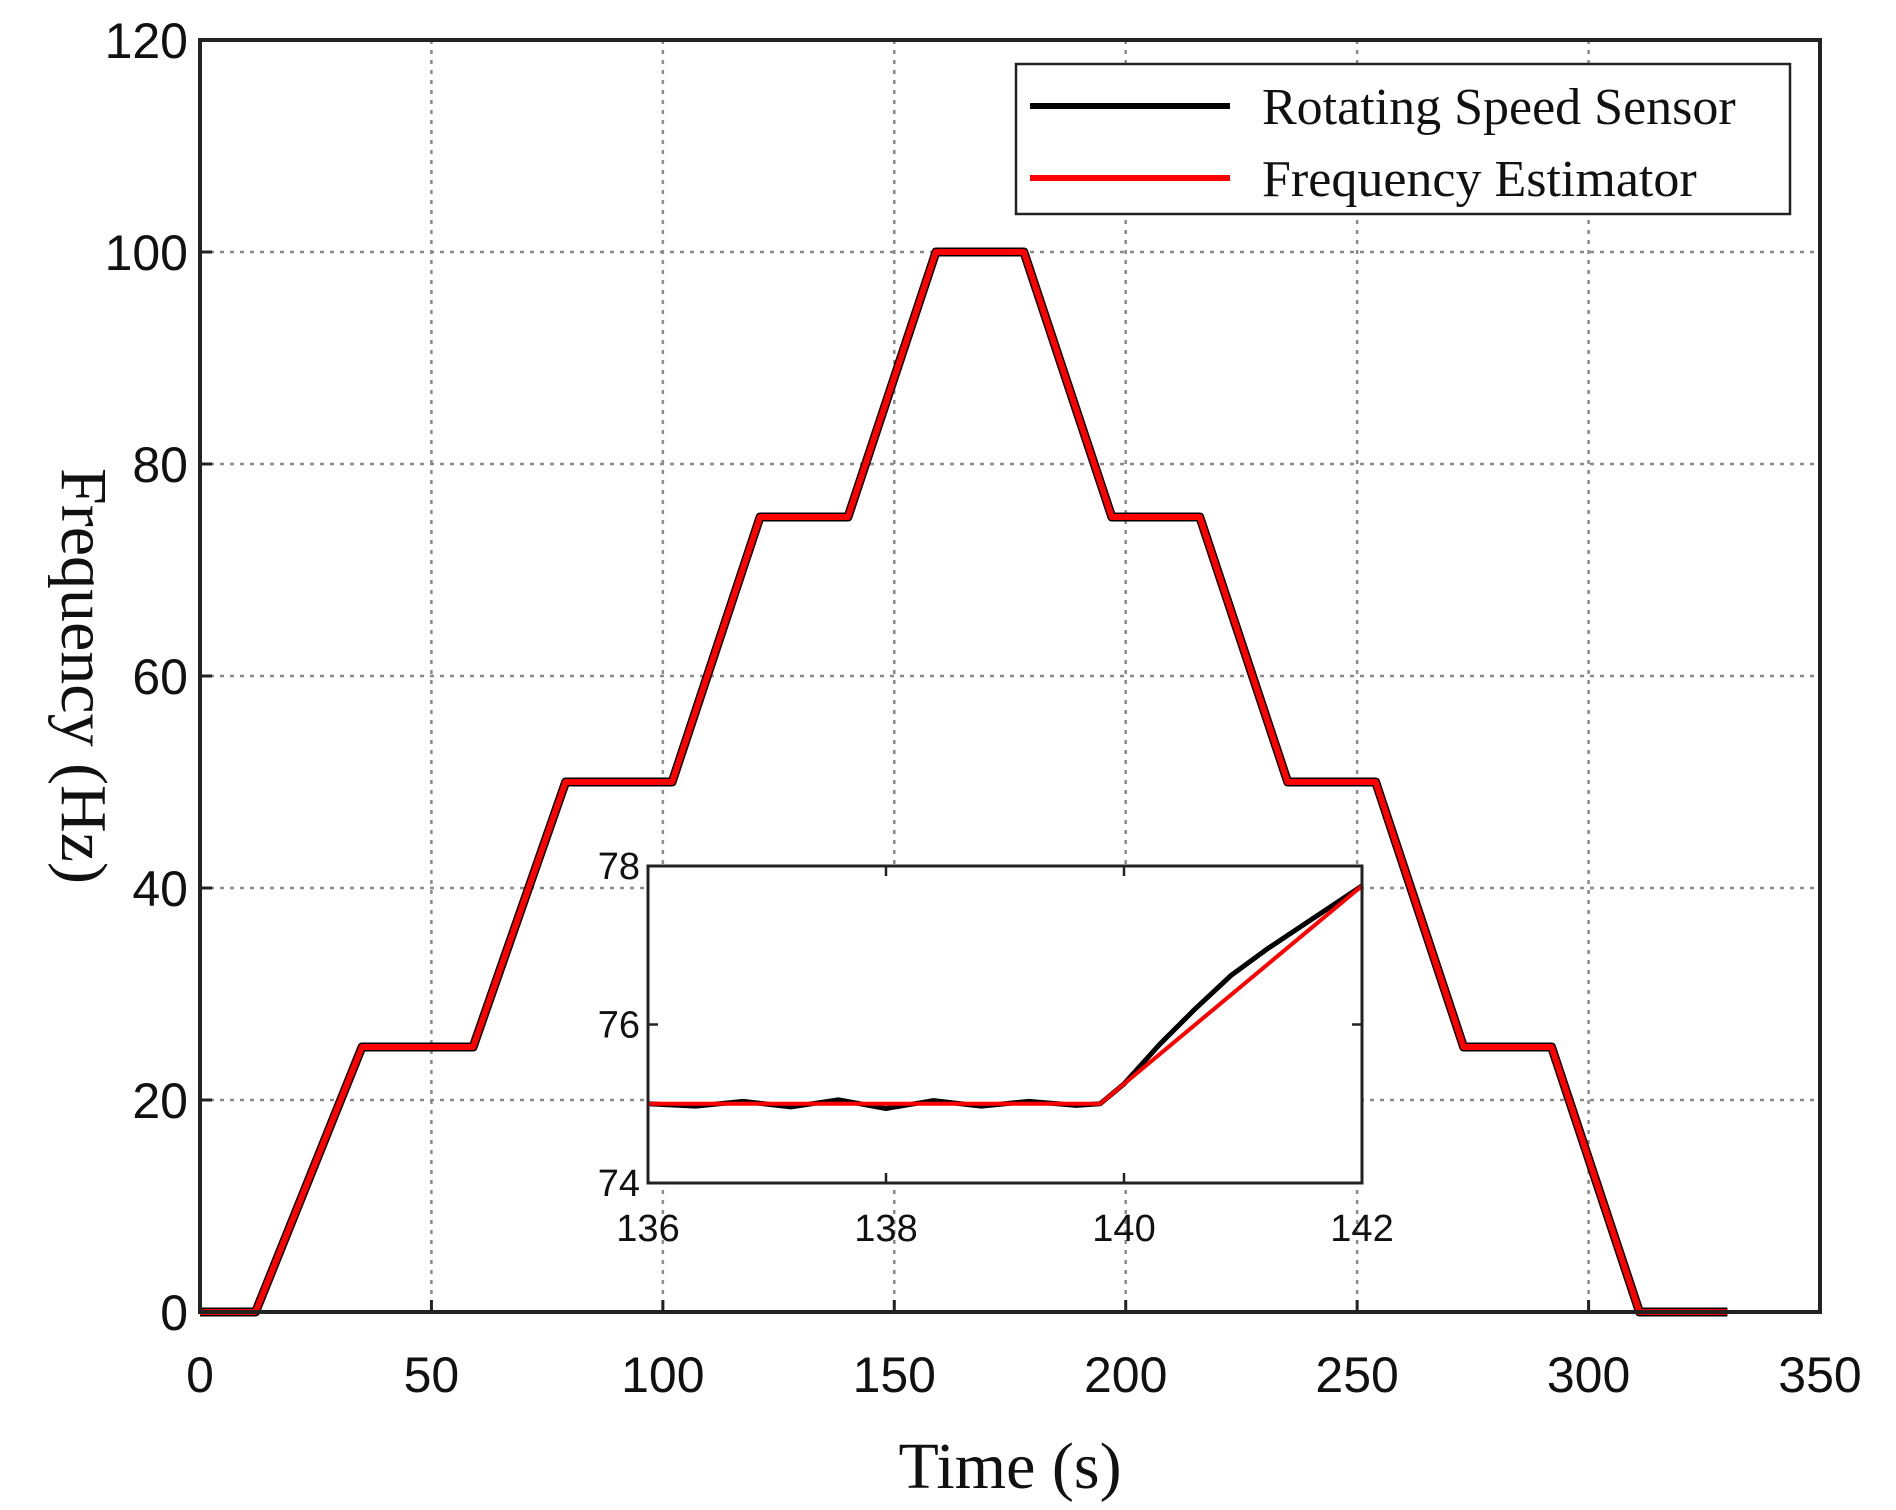  Describe the element at coordinates (1009, 1466) in the screenshot. I see `x-axis-label: Time (s)` at that location.